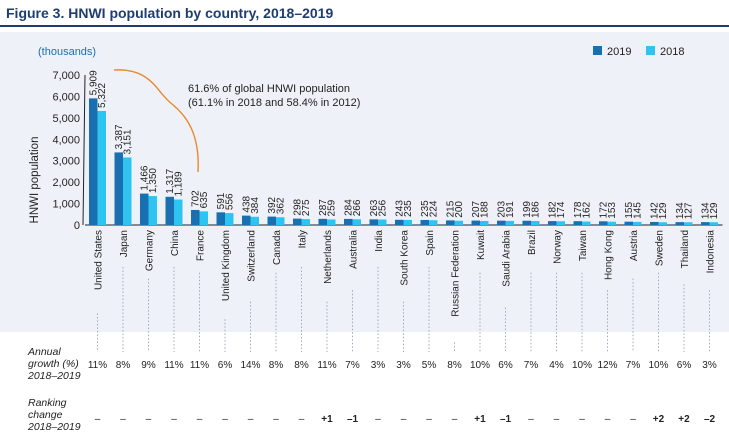 Image resolution: width=729 pixels, height=445 pixels. Describe the element at coordinates (53, 364) in the screenshot. I see `growth-row-label: growth (%)` at that location.